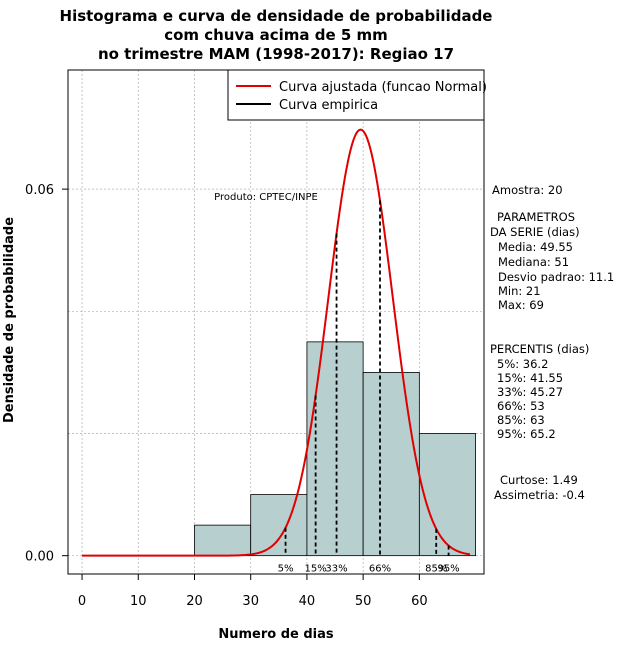 Image resolution: width=640 pixels, height=660 pixels. What do you see at coordinates (39, 190) in the screenshot?
I see `y-tick-label-1: 0.06` at bounding box center [39, 190].